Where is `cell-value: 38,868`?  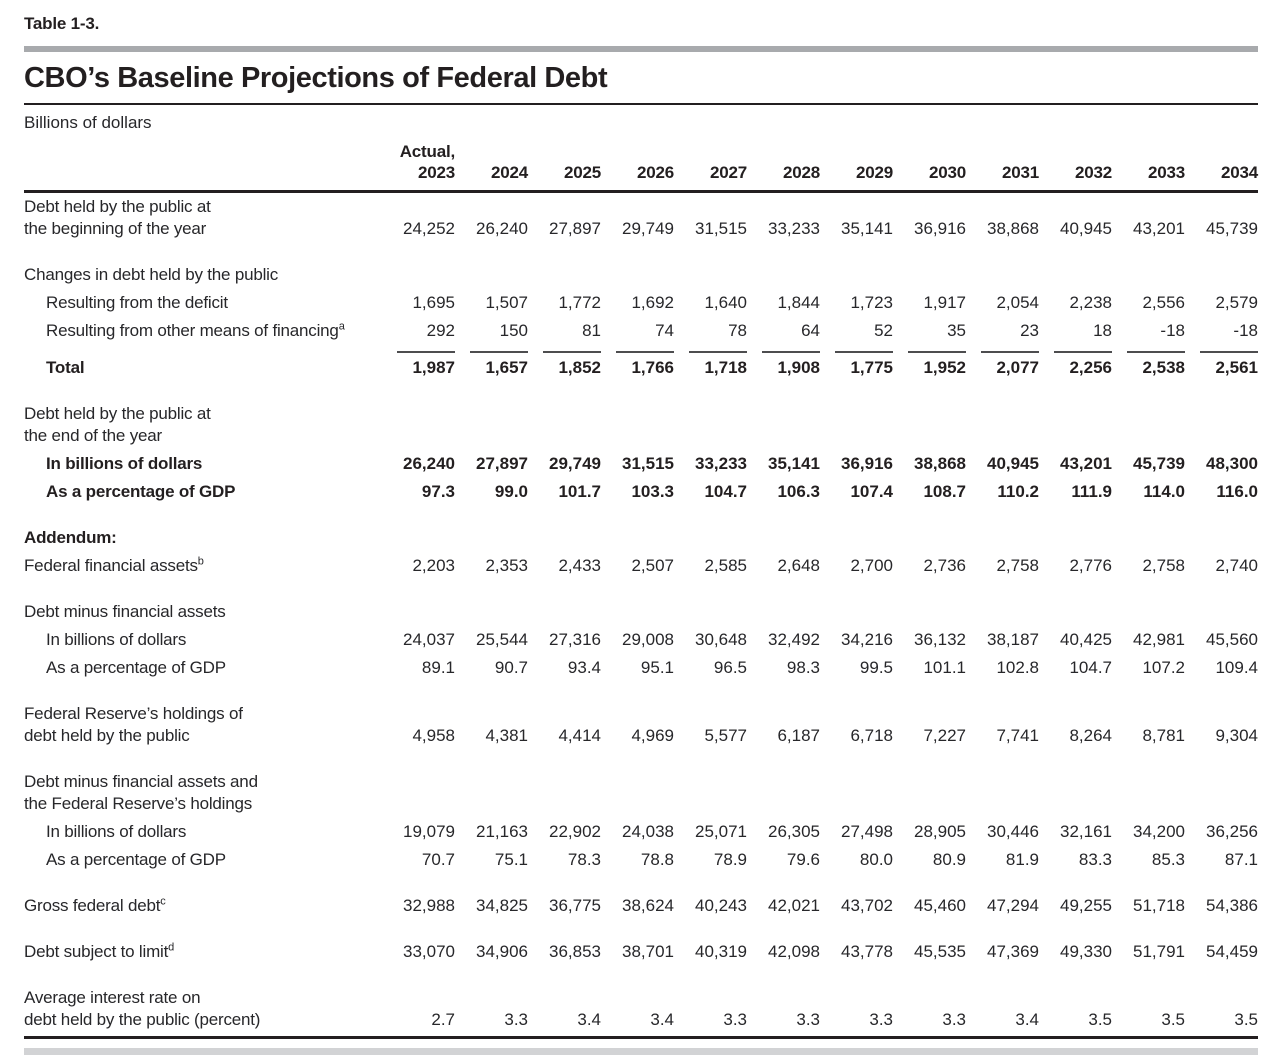 cell-value: 38,868 is located at coordinates (1013, 228).